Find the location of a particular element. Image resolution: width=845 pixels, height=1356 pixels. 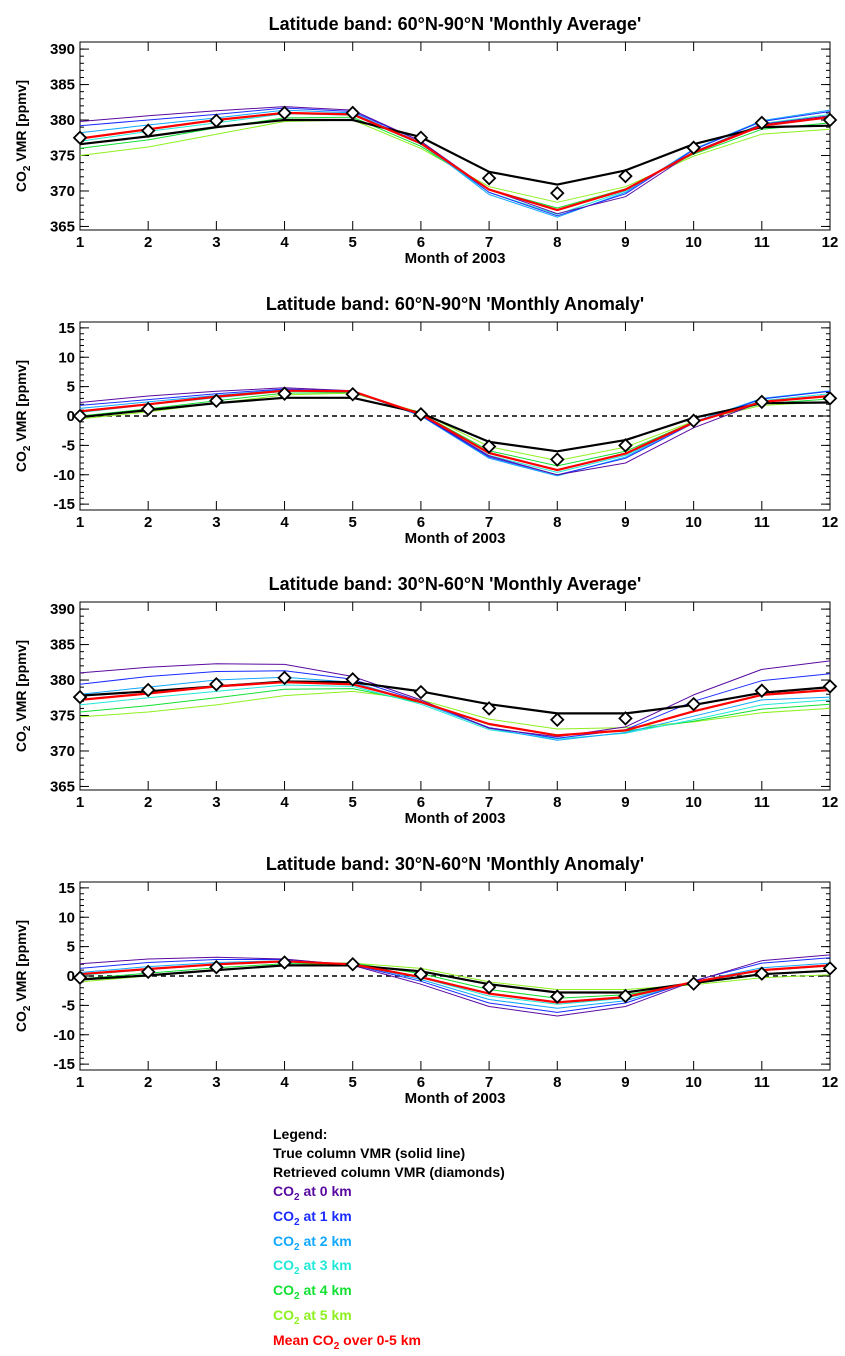

legend-heading: Legend: is located at coordinates (300, 1134).